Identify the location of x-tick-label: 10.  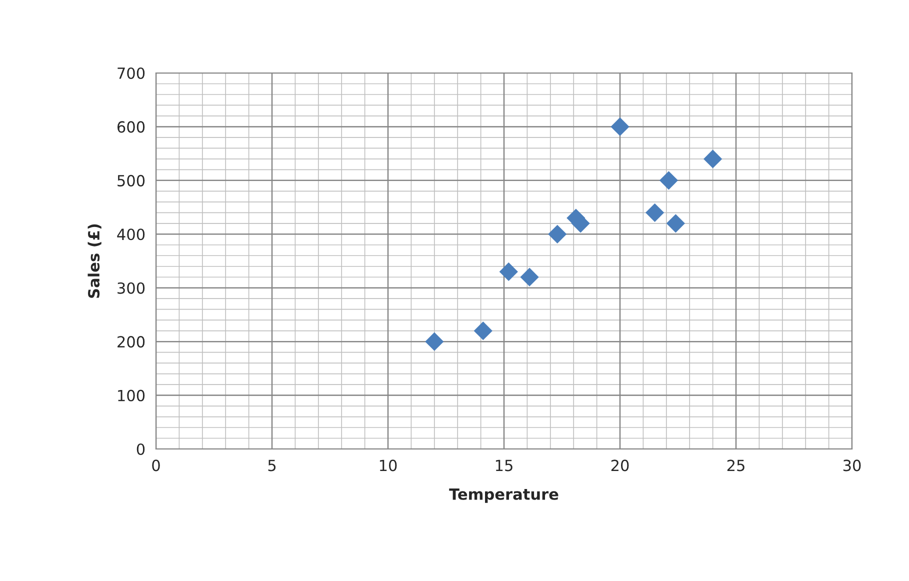
(388, 466).